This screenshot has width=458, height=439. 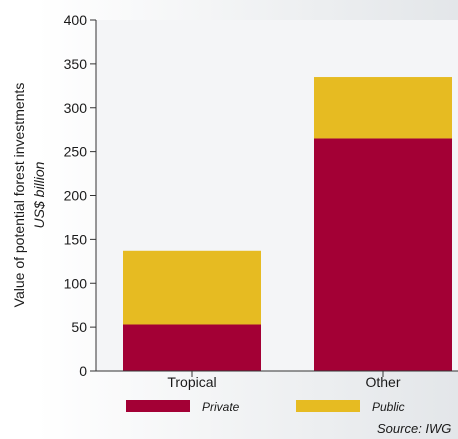 What do you see at coordinates (76, 64) in the screenshot?
I see `y-tick-label: 350` at bounding box center [76, 64].